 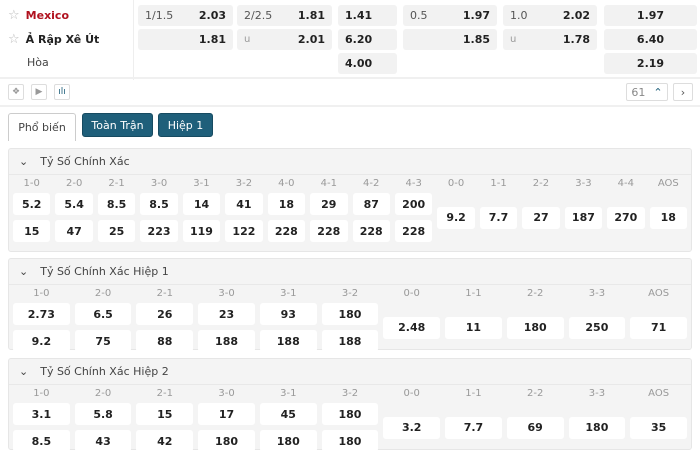 I want to click on odds-cell: 3.1, so click(x=41, y=414).